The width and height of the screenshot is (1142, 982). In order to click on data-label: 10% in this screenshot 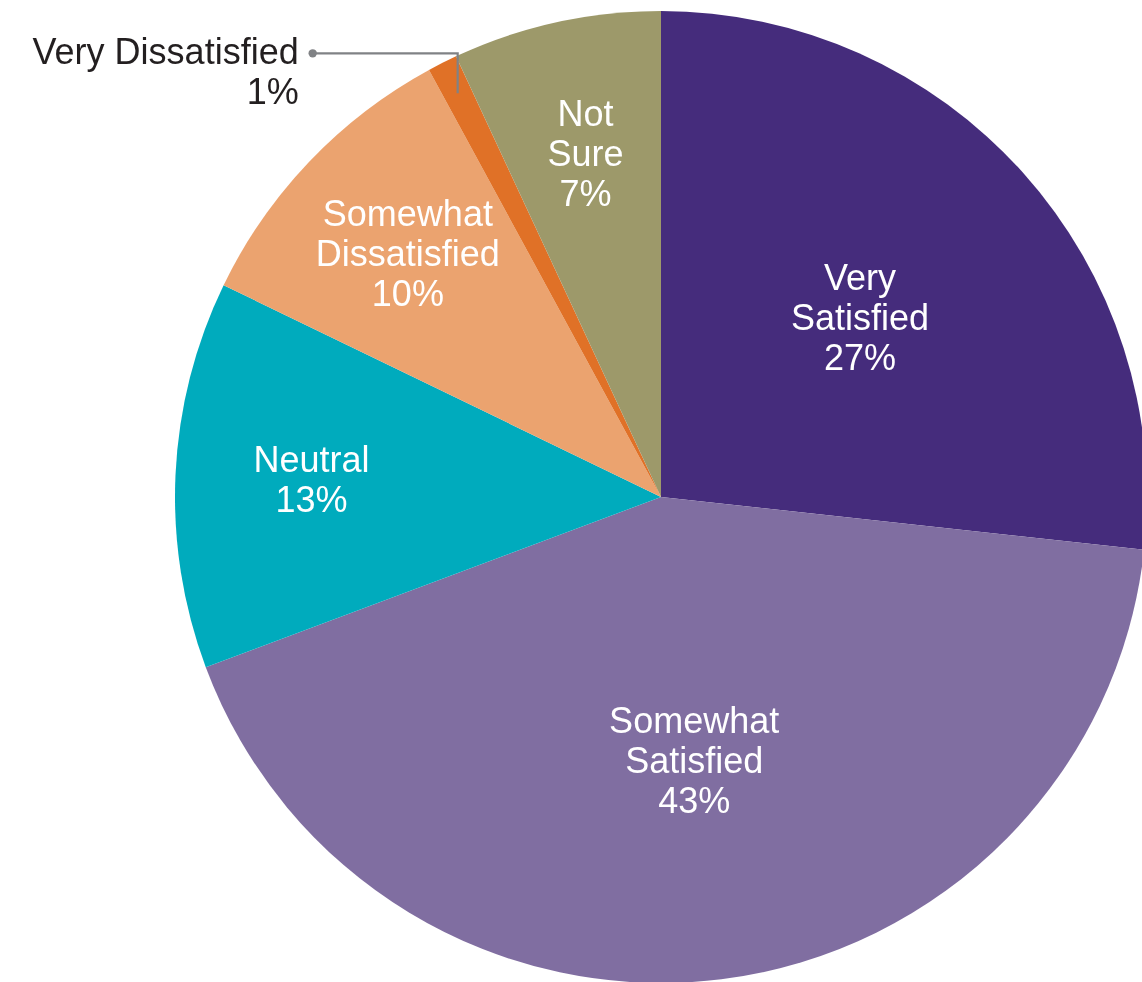, I will do `click(407, 294)`.